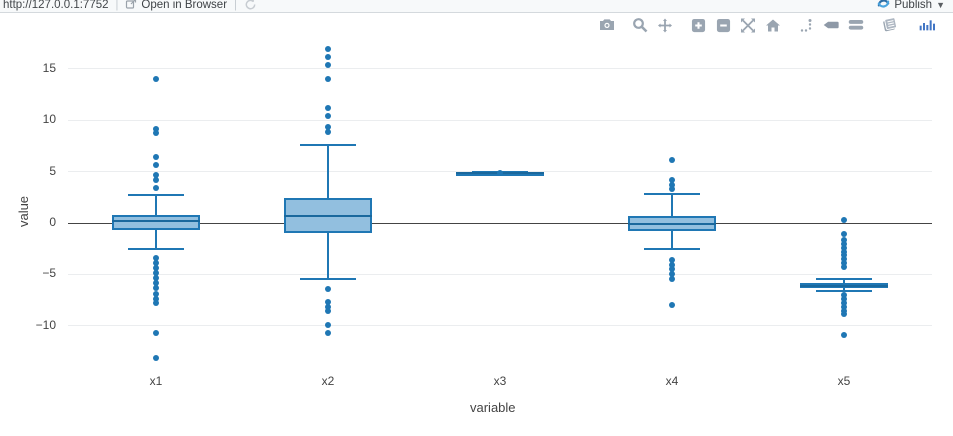 The height and width of the screenshot is (436, 953). What do you see at coordinates (748, 25) in the screenshot?
I see `autoscale-icon` at bounding box center [748, 25].